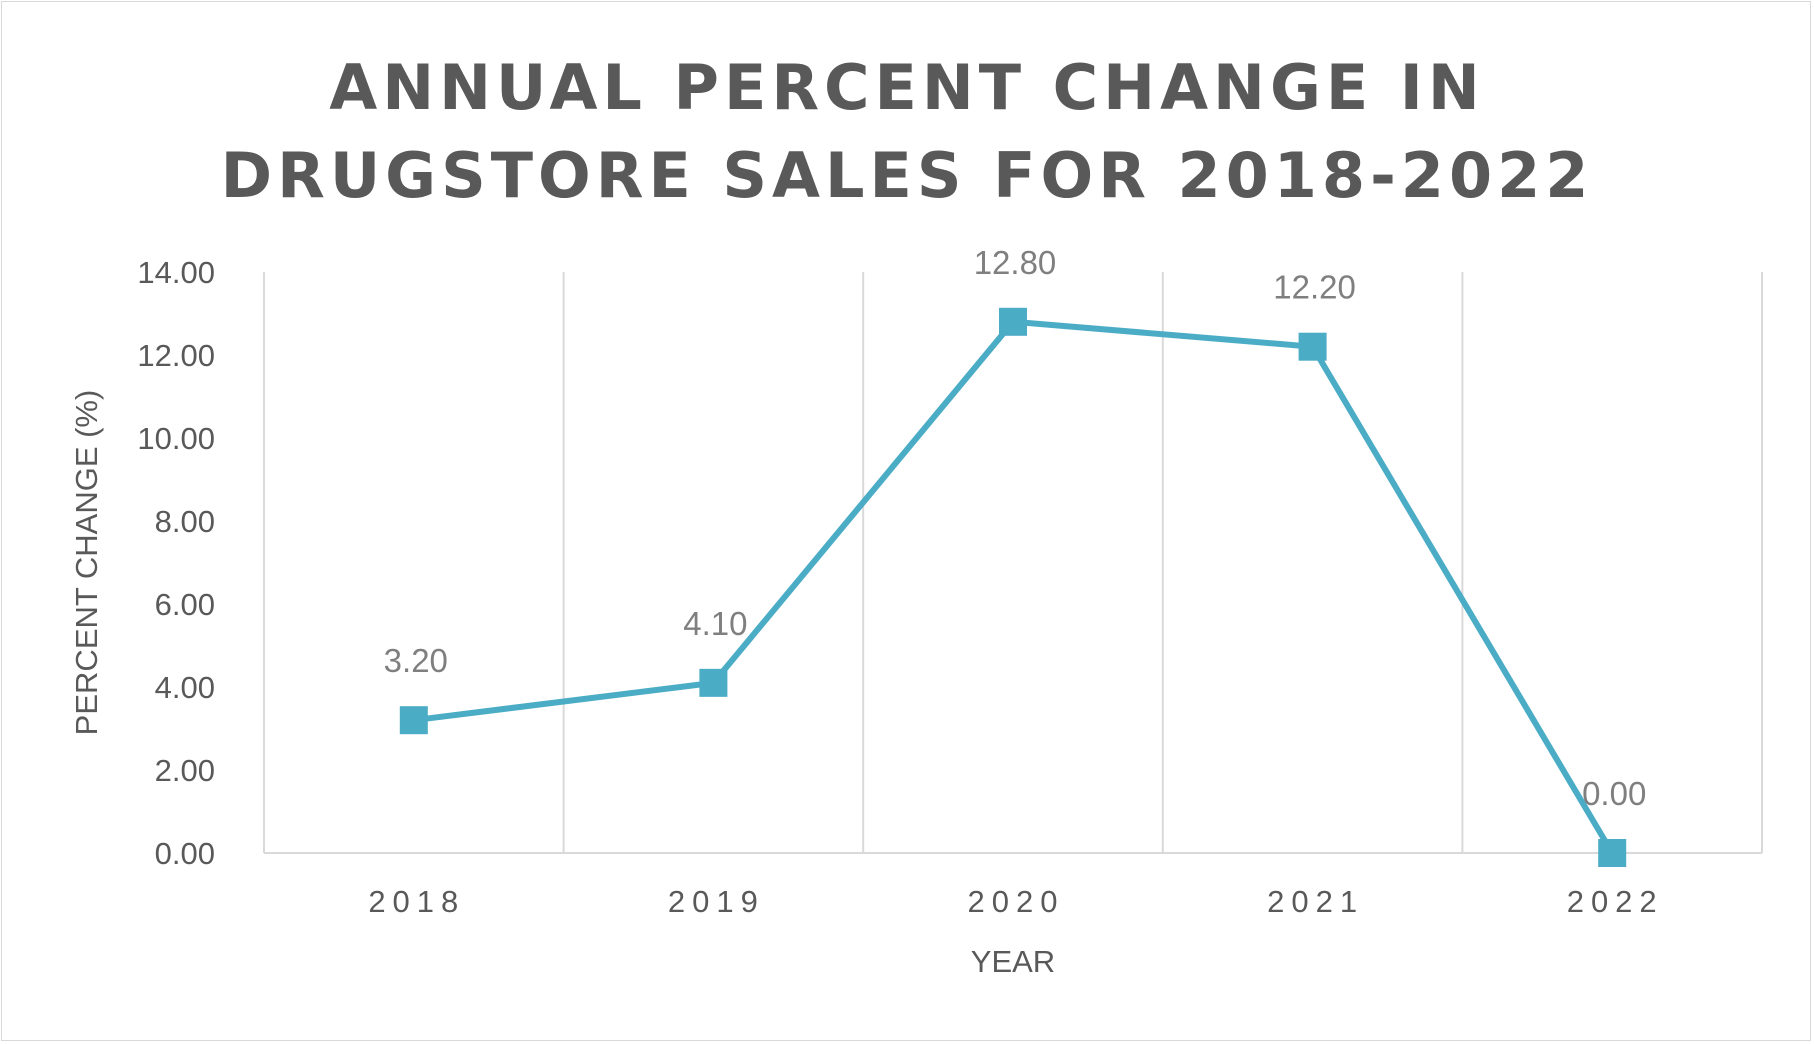 The width and height of the screenshot is (1814, 1044). I want to click on data-label: 3.20, so click(416, 660).